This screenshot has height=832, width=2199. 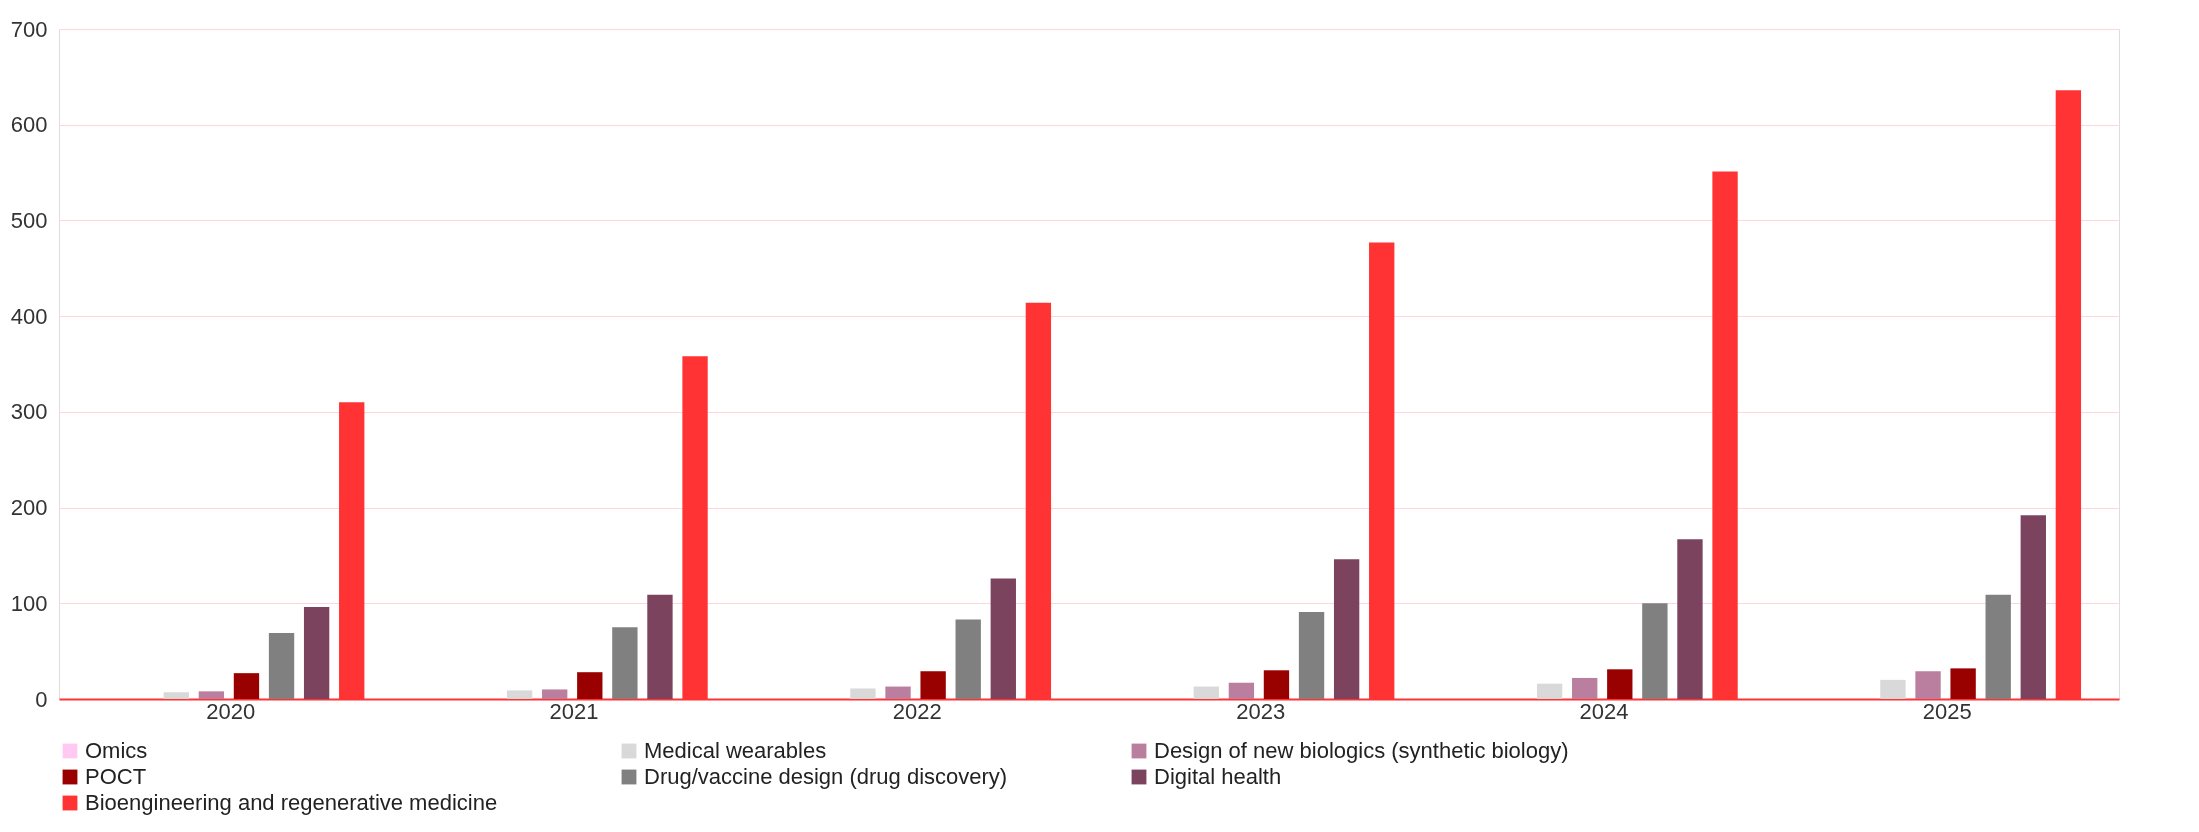 What do you see at coordinates (826, 776) in the screenshot?
I see `legend-label: Drug/vaccine design (drug discovery)` at bounding box center [826, 776].